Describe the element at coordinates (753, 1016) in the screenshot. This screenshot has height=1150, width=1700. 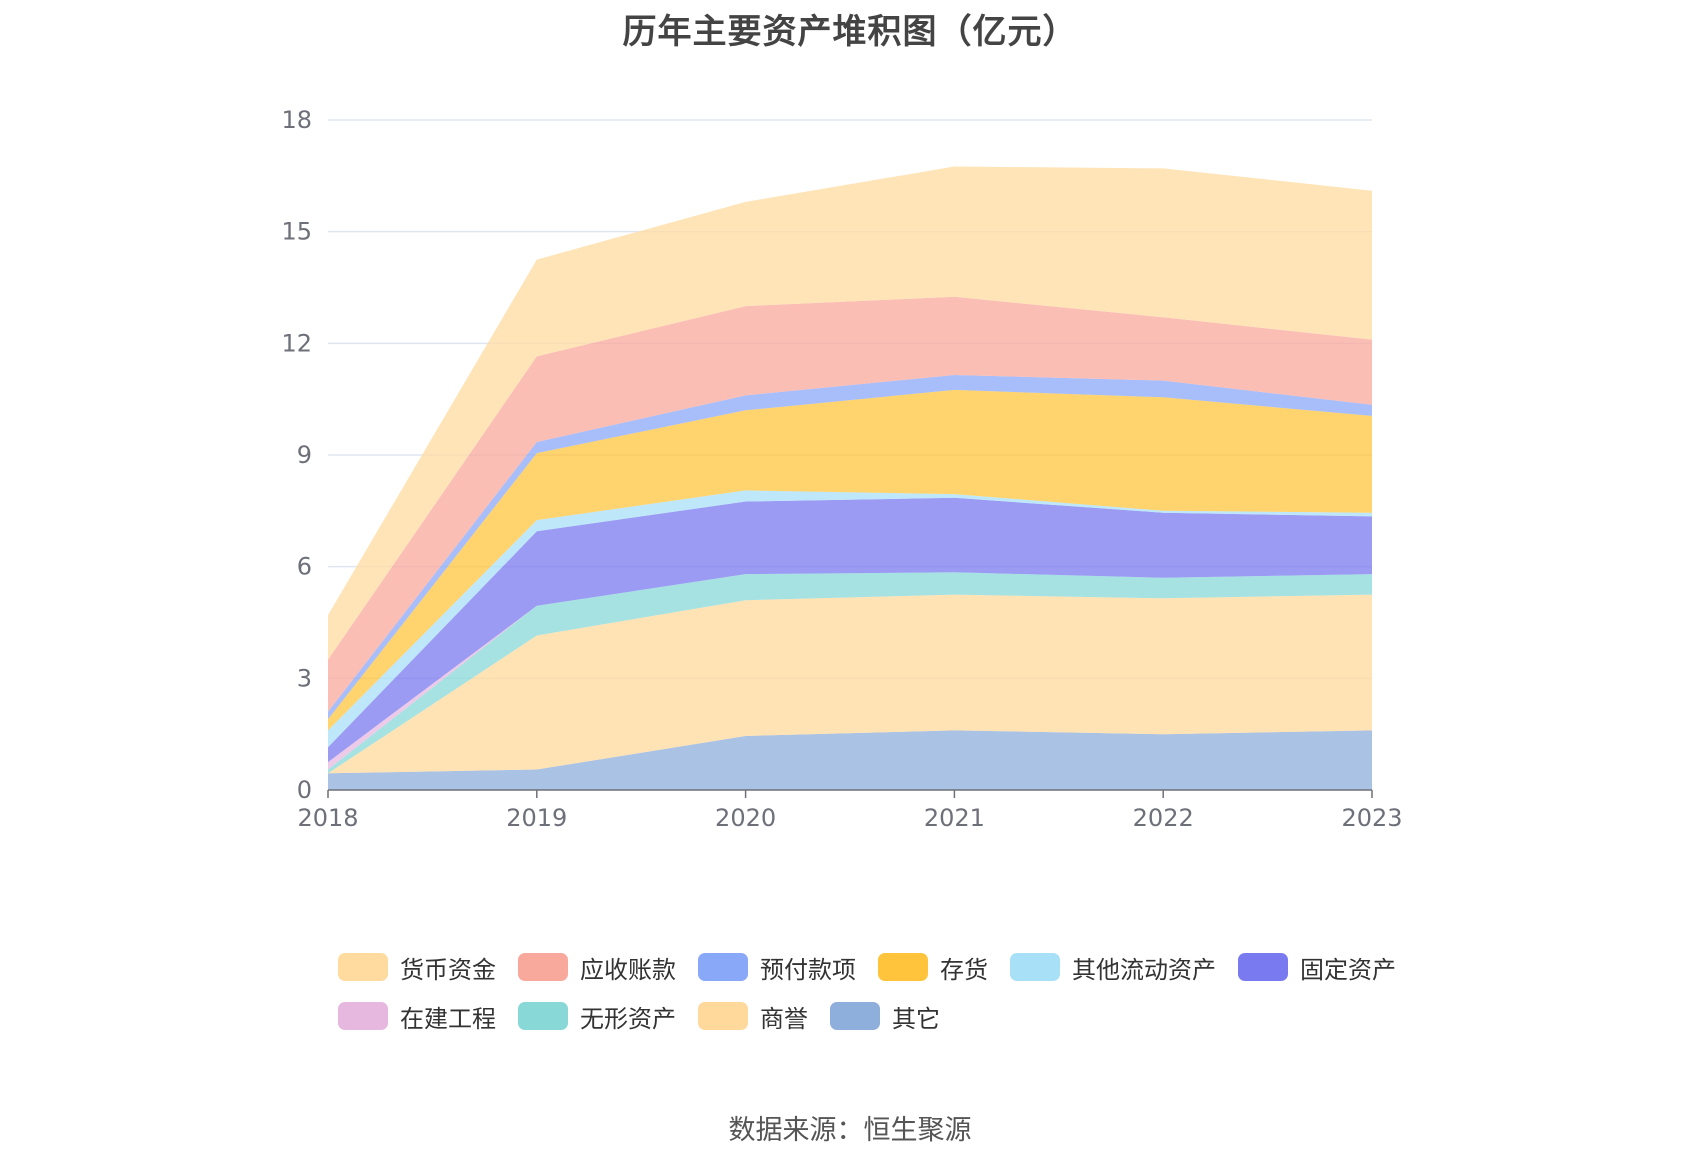
I see `legend-item-商誉: 商誉` at that location.